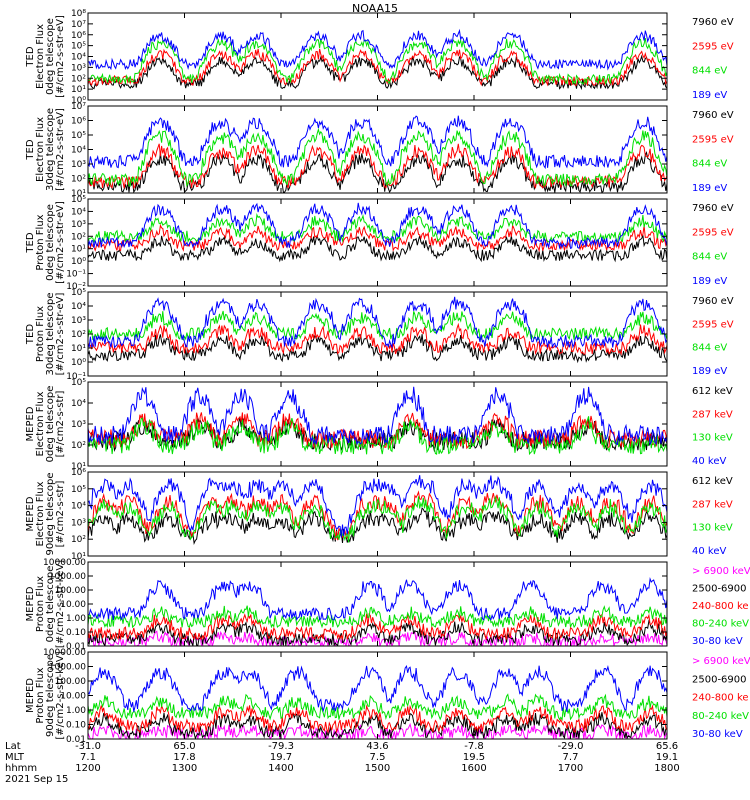  What do you see at coordinates (67, 668) in the screenshot?
I see `y-tick-label: 1000.00` at bounding box center [67, 668].